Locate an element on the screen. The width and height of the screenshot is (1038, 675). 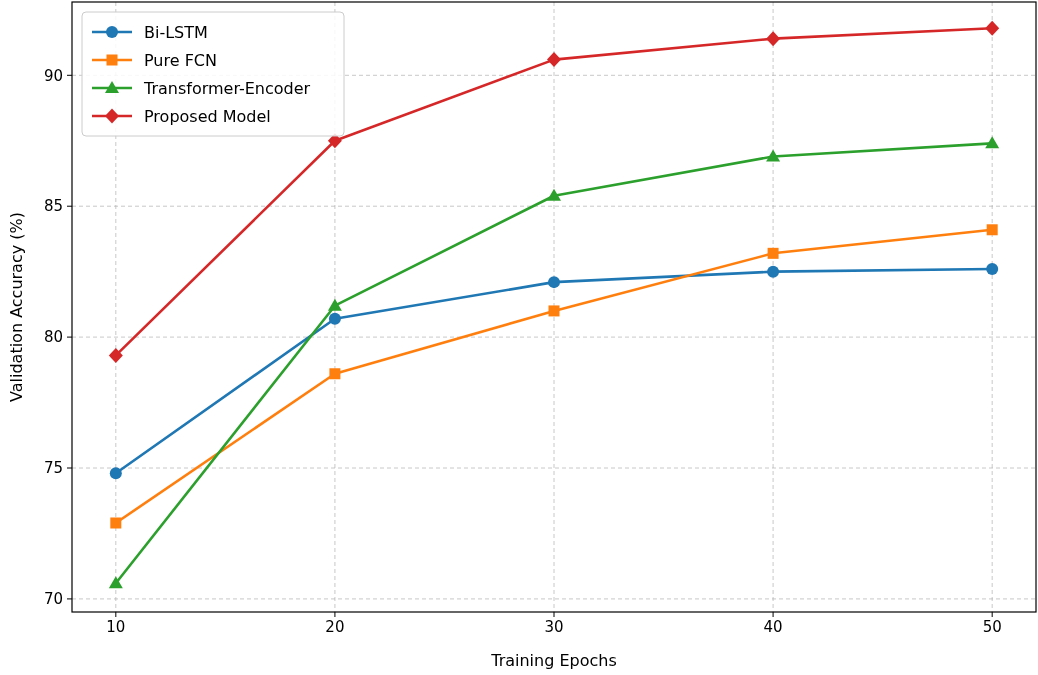
x-tick-label: 30 is located at coordinates (554, 627).